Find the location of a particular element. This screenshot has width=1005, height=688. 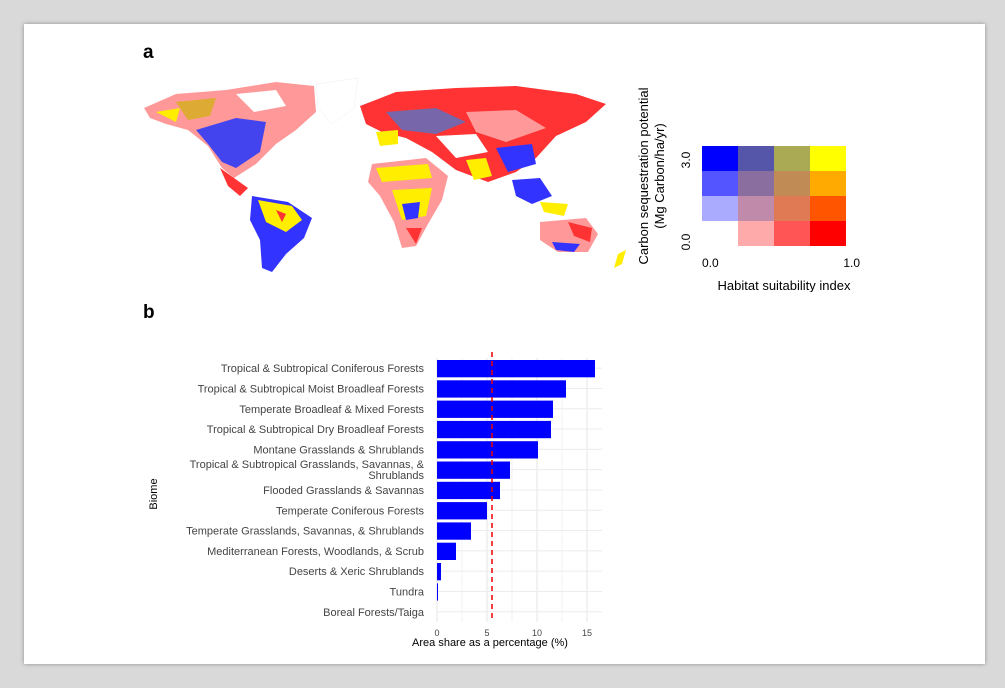

x-tick-label: 10 is located at coordinates (537, 633).